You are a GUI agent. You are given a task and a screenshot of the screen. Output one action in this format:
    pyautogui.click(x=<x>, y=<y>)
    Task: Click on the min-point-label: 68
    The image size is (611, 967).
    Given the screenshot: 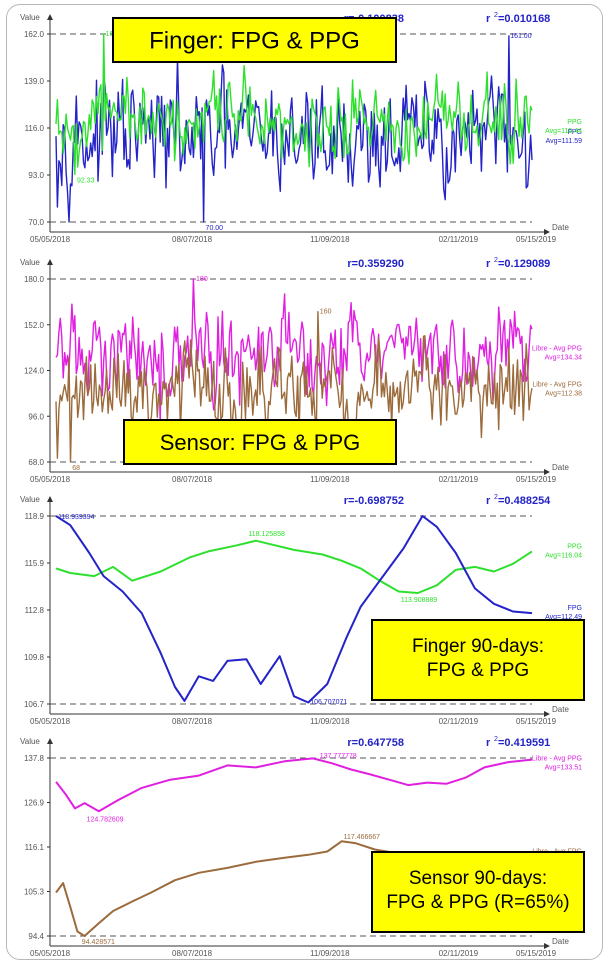 What is the action you would take?
    pyautogui.click(x=76, y=468)
    